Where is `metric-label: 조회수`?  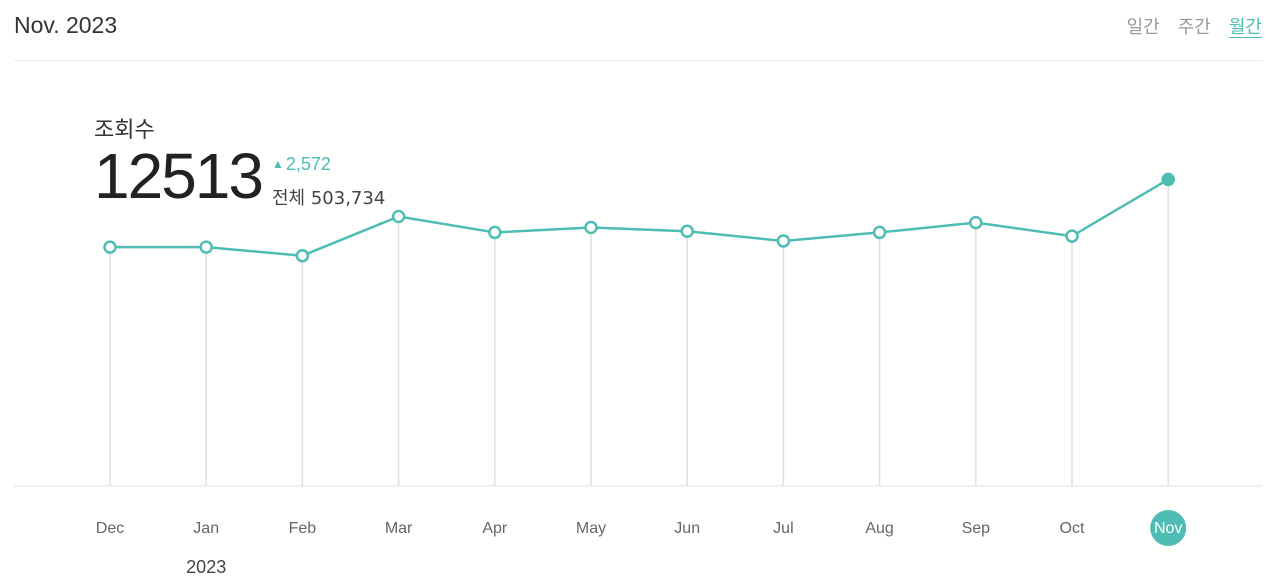 metric-label: 조회수 is located at coordinates (124, 130).